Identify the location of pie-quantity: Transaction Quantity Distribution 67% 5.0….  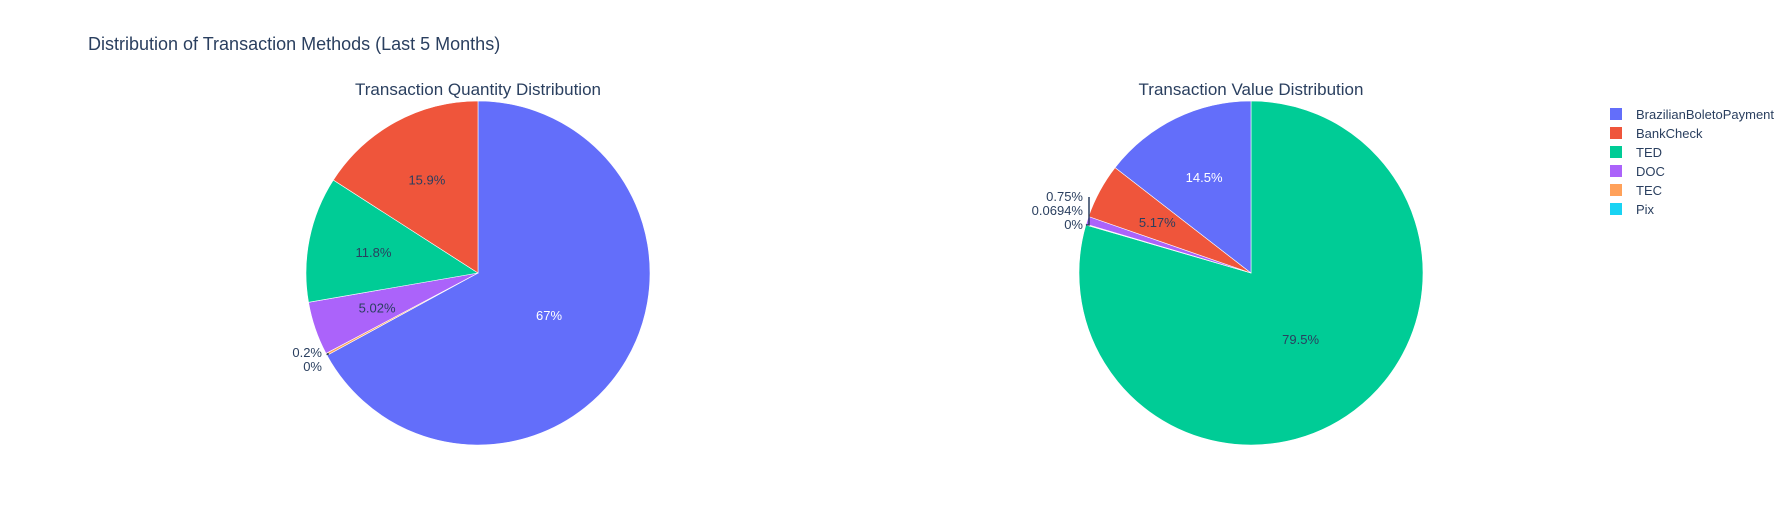
(471, 263).